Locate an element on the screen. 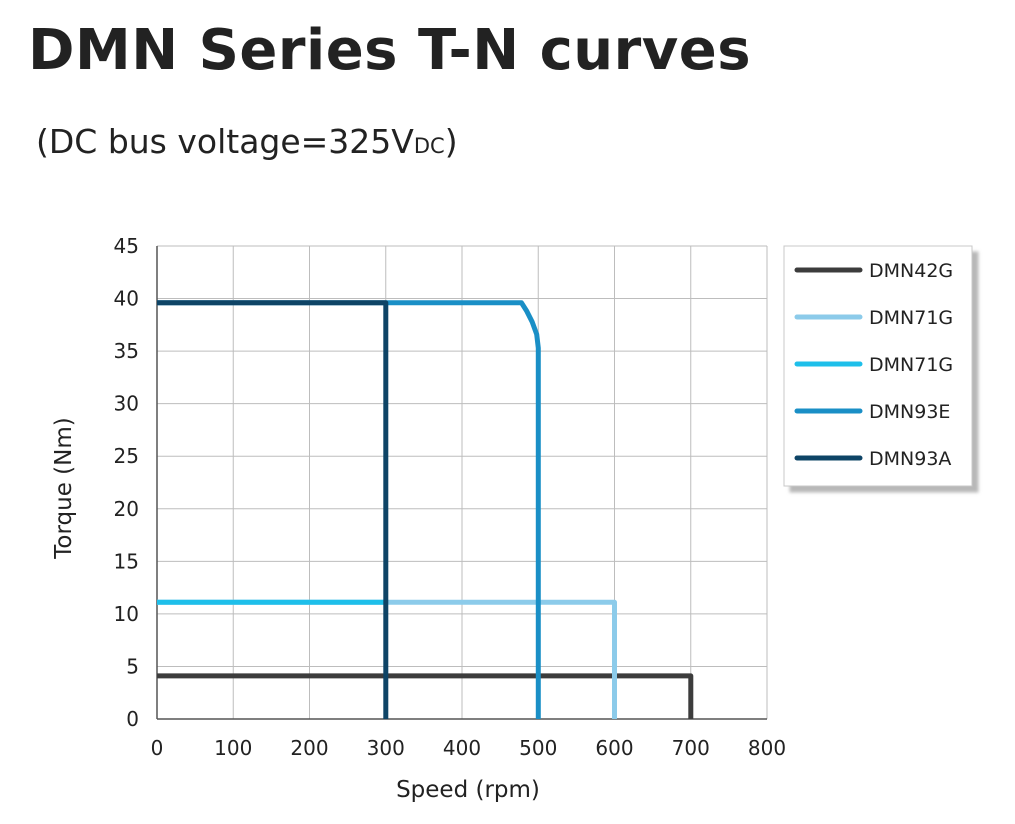 The height and width of the screenshot is (824, 1015). y-tick-label-0: 0 is located at coordinates (132, 719).